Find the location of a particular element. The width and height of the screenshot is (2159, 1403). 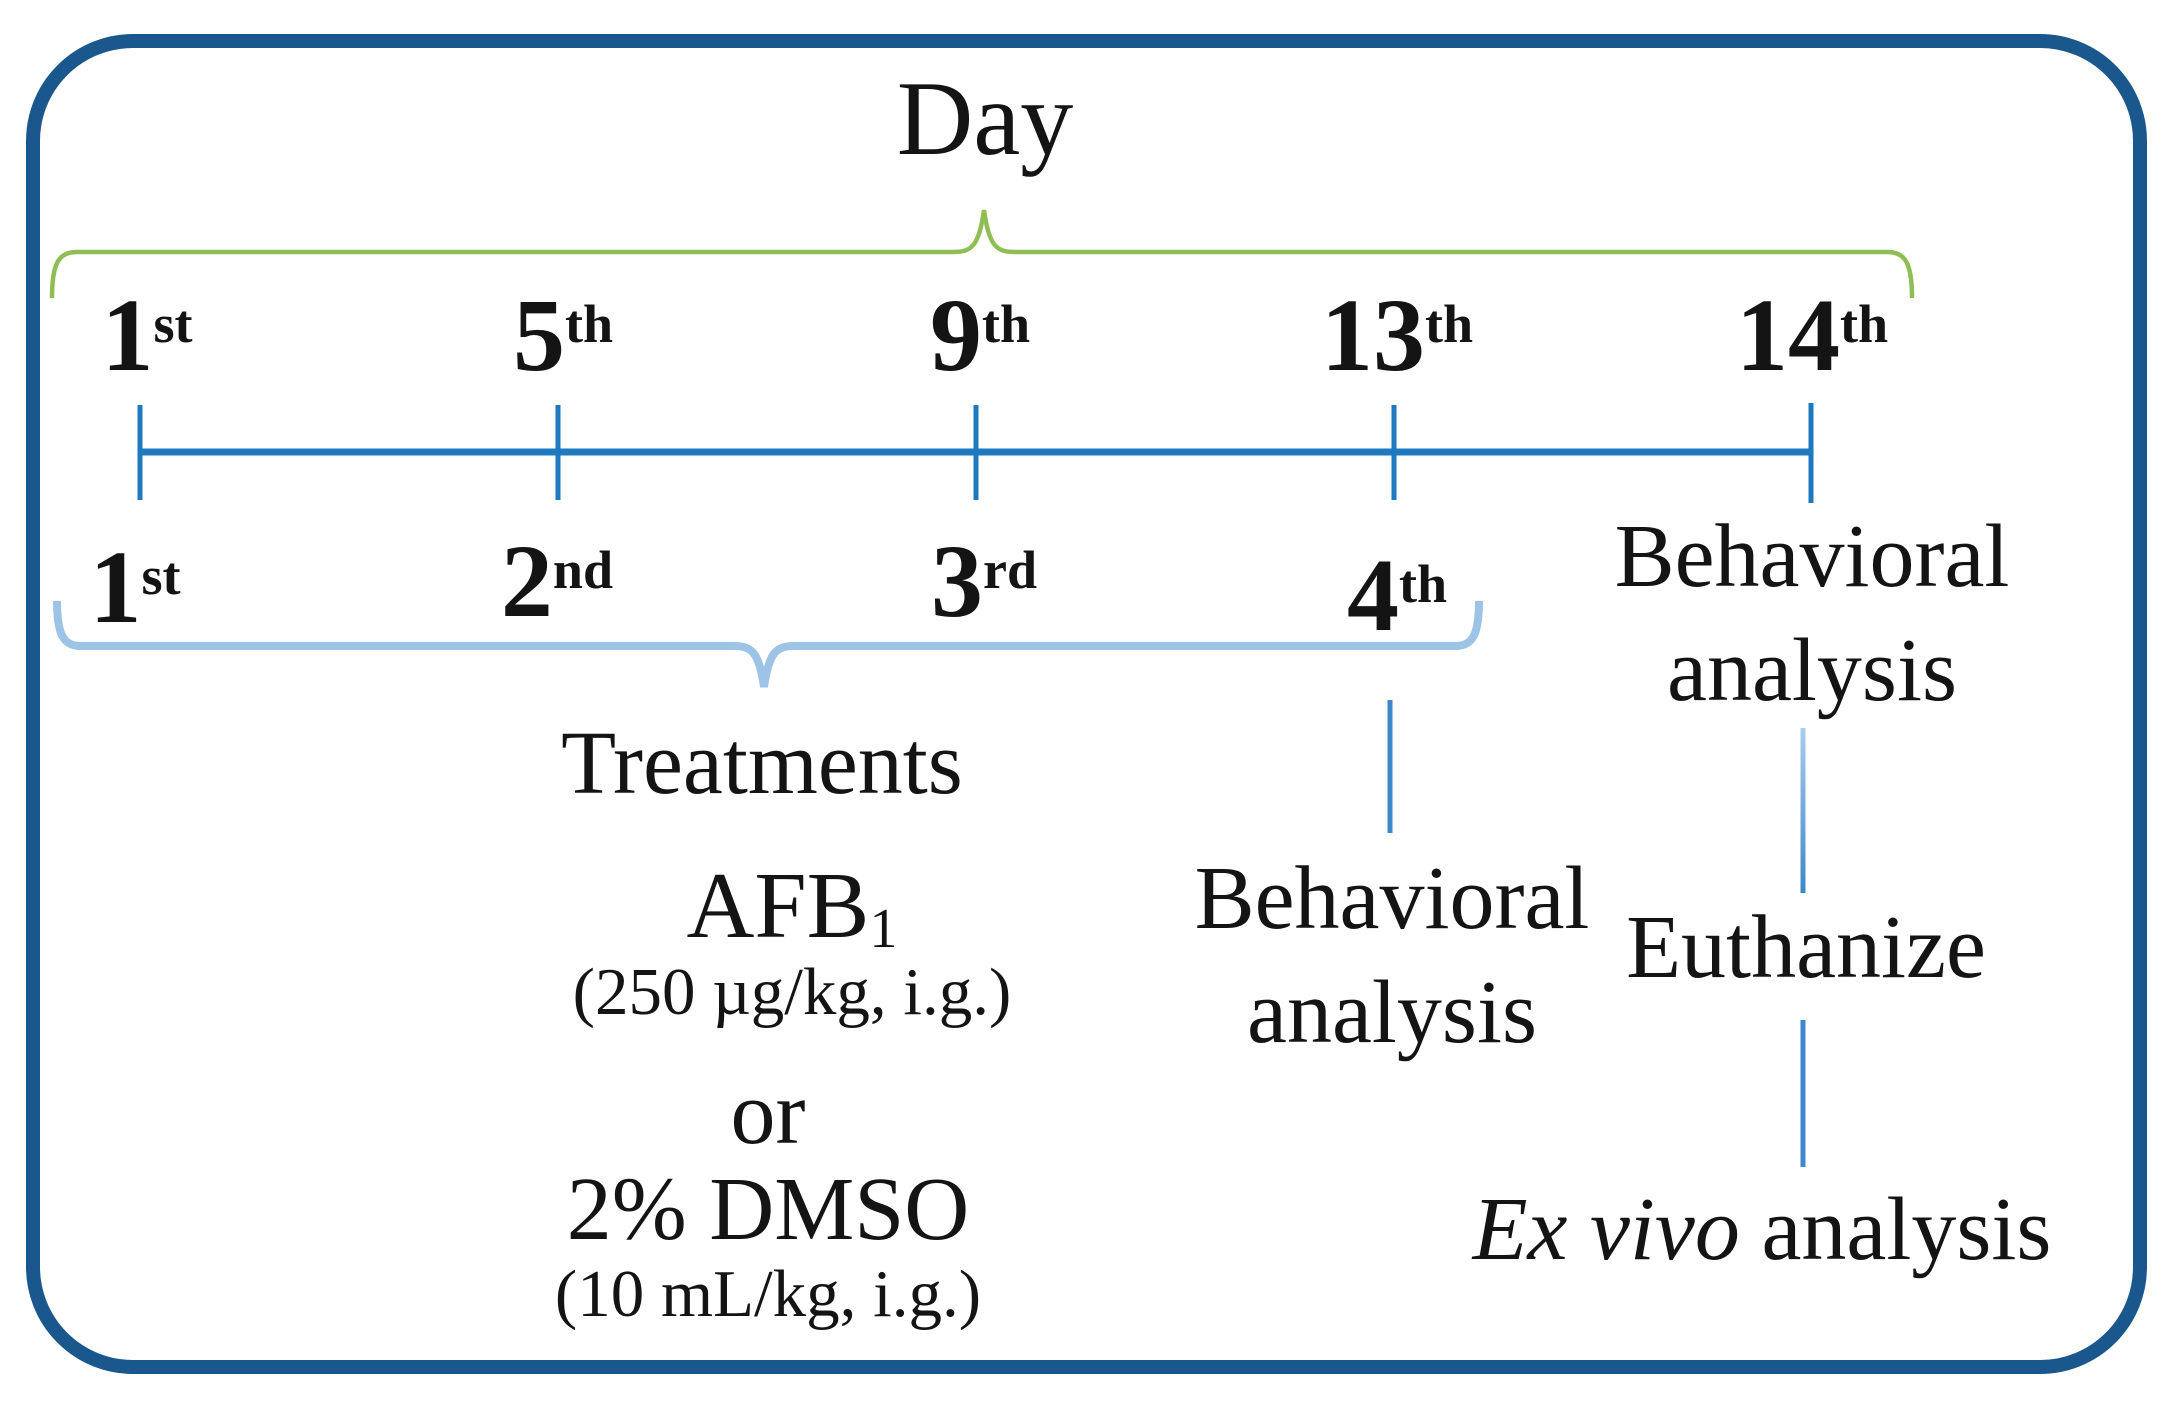

afb1-dose-label: (250 µg/kg, i.g.) is located at coordinates (792, 992).